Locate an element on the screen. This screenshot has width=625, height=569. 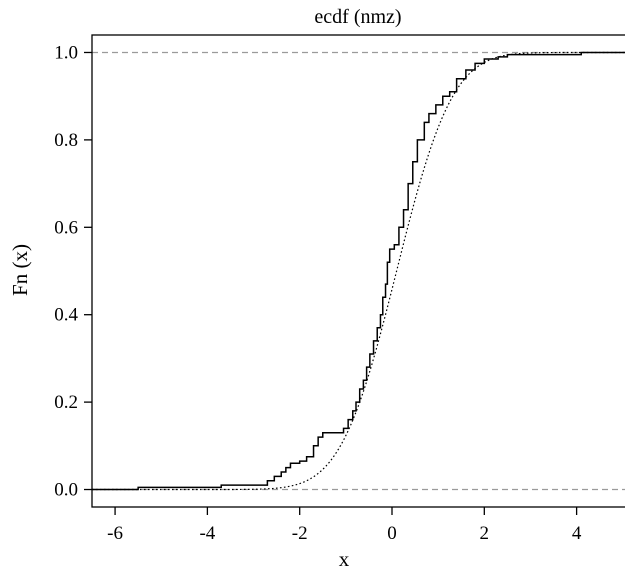
y-tick-label: 0.0 is located at coordinates (66, 490).